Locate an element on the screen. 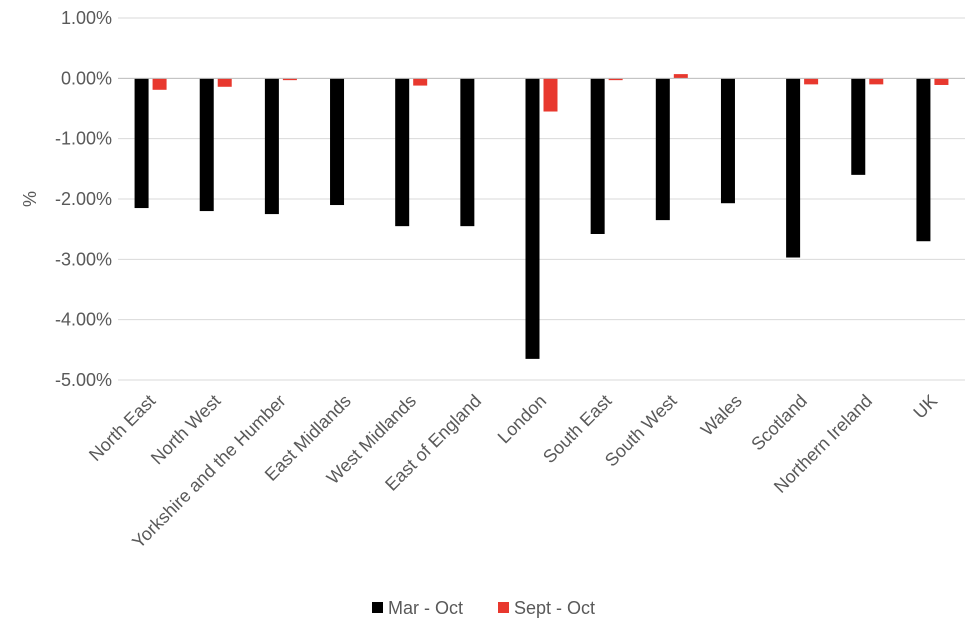 The height and width of the screenshot is (635, 975). legend: Mar - Oct Sept - Oct is located at coordinates (483, 608).